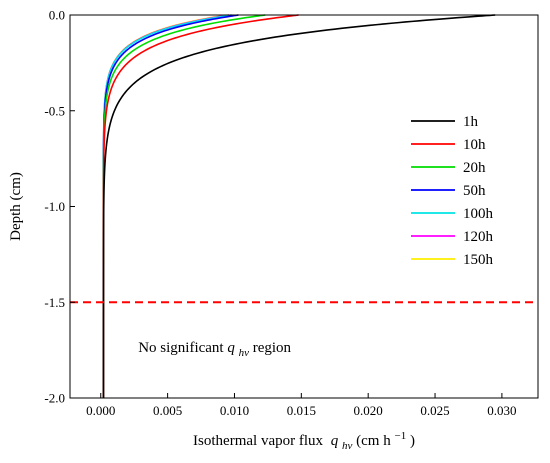  Describe the element at coordinates (478, 260) in the screenshot. I see `legend-label-150h: 150h` at that location.